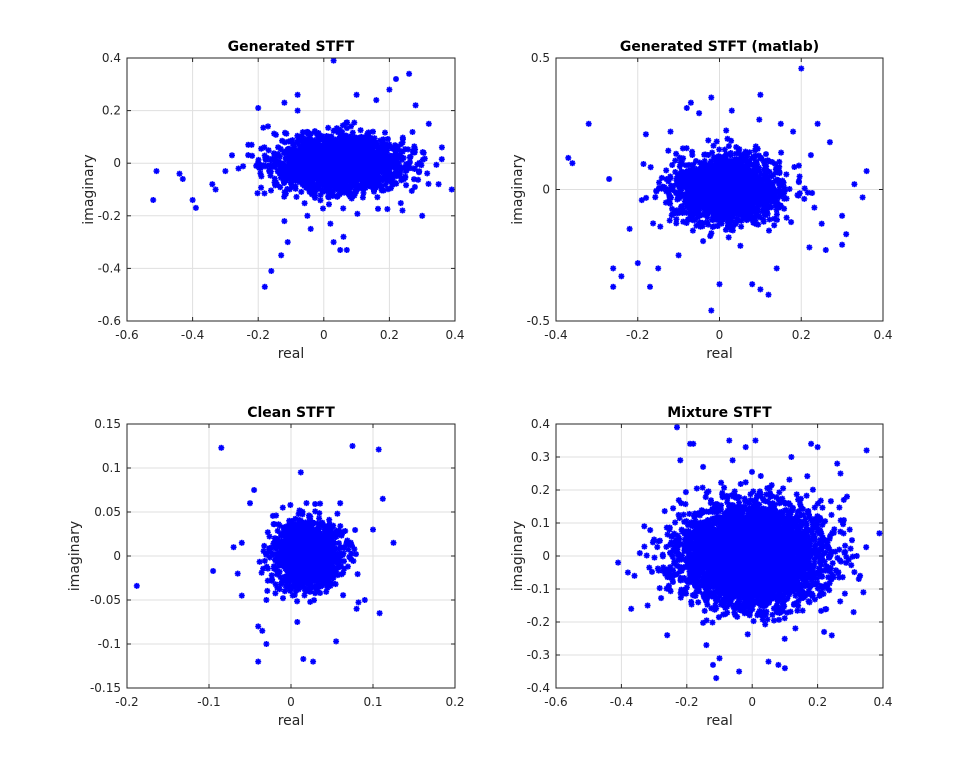  I want to click on data-cluster, so click(342, 167).